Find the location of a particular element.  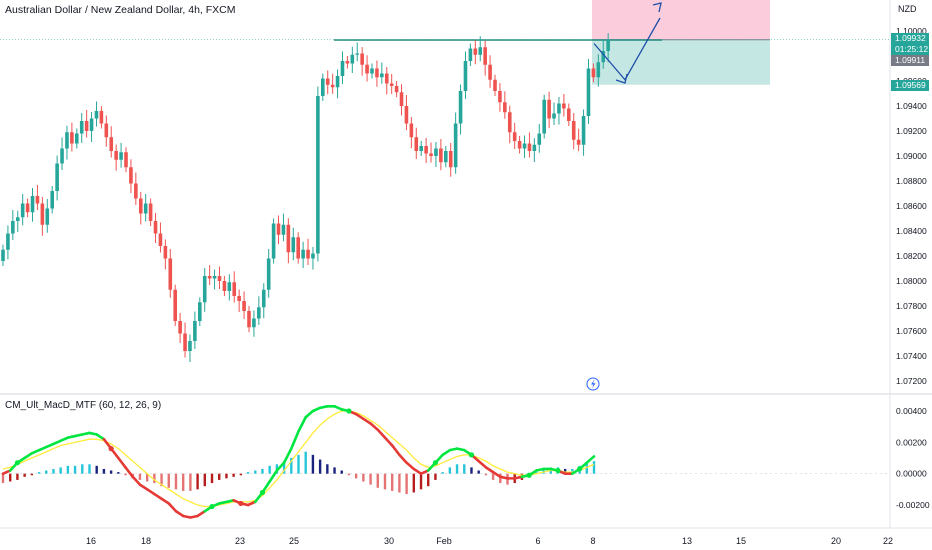

stop-zone is located at coordinates (681, 62).